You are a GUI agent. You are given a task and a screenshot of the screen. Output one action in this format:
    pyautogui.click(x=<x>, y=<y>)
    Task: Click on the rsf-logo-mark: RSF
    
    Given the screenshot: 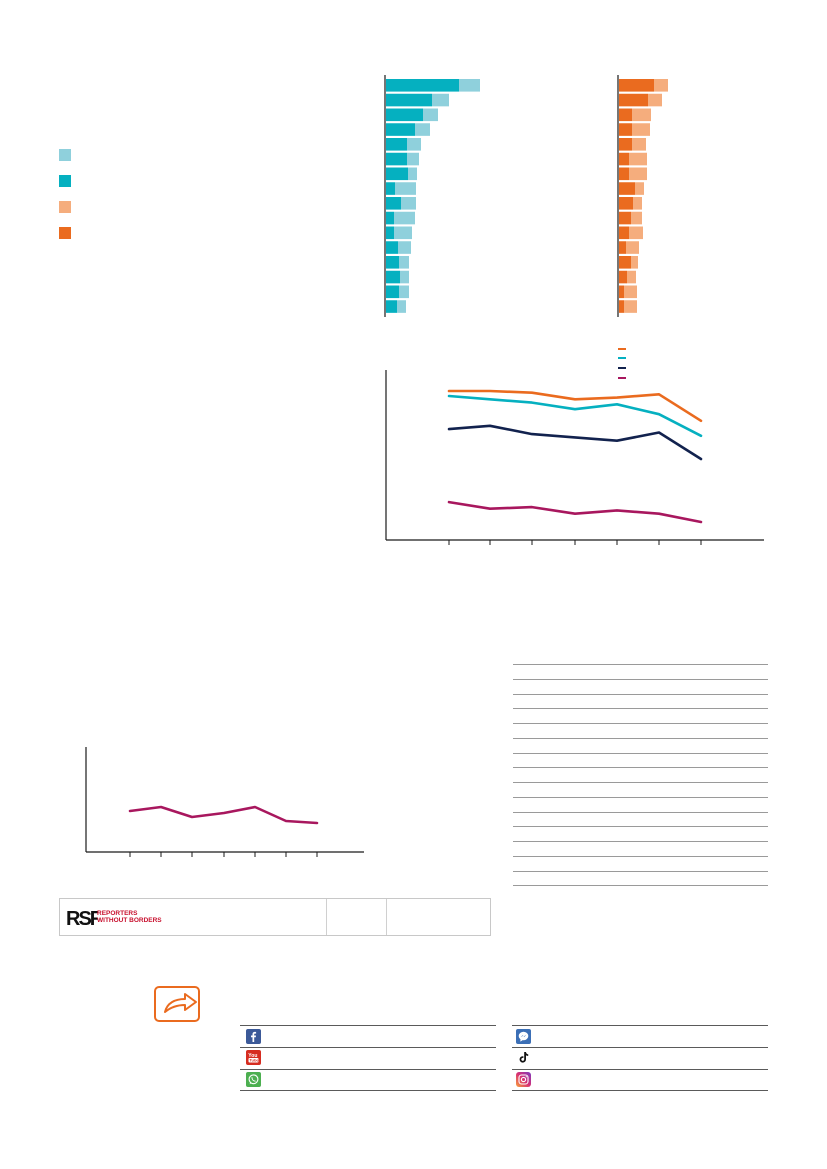 What is the action you would take?
    pyautogui.click(x=82, y=918)
    